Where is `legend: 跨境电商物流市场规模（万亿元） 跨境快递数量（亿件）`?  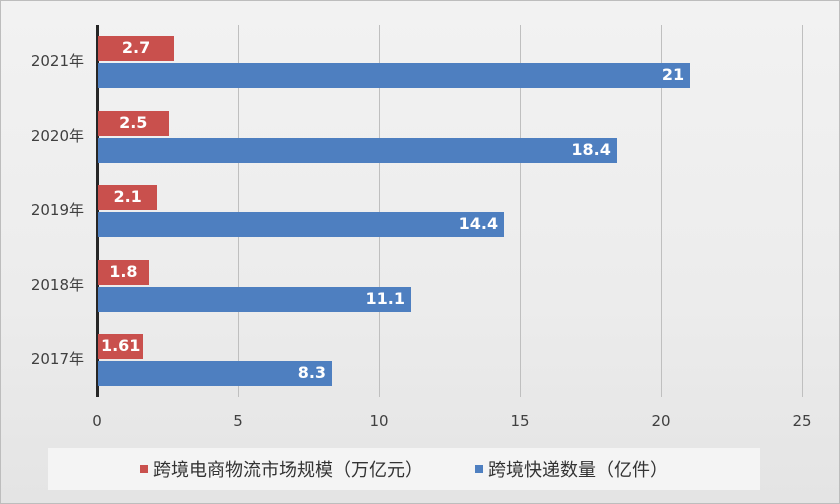
legend: 跨境电商物流市场规模（万亿元） 跨境快递数量（亿件） is located at coordinates (404, 469).